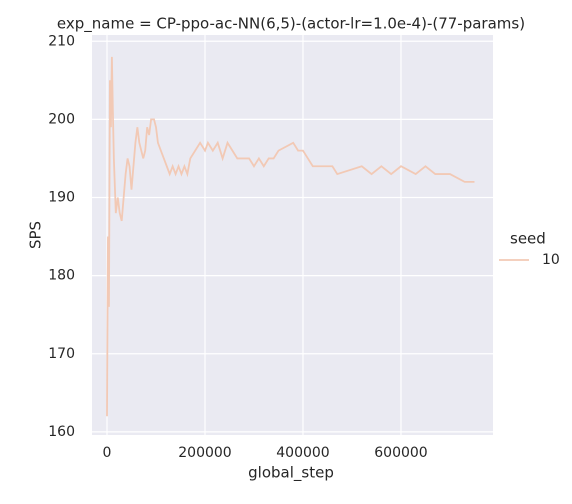 Image resolution: width=572 pixels, height=504 pixels. Describe the element at coordinates (61, 41) in the screenshot. I see `y-tick-label: 210` at that location.